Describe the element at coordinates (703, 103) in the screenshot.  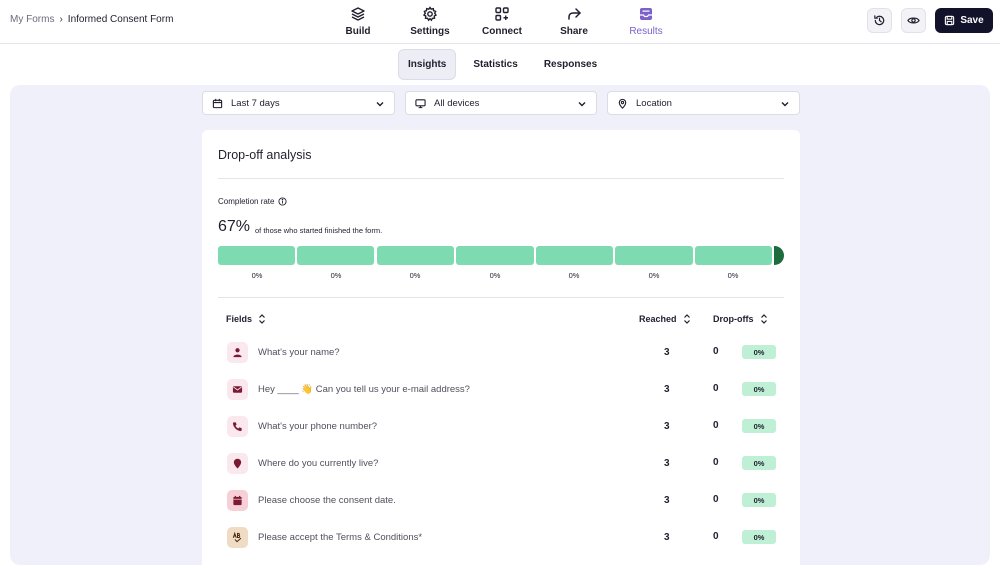
I see `location-filter: Location` at that location.